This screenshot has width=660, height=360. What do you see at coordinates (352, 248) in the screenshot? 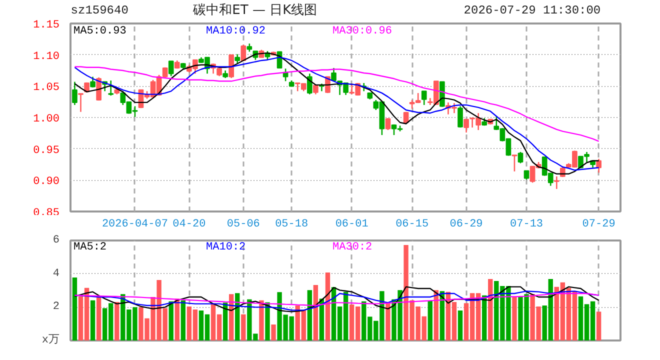
I see `text: MA30:2` at bounding box center [352, 248].